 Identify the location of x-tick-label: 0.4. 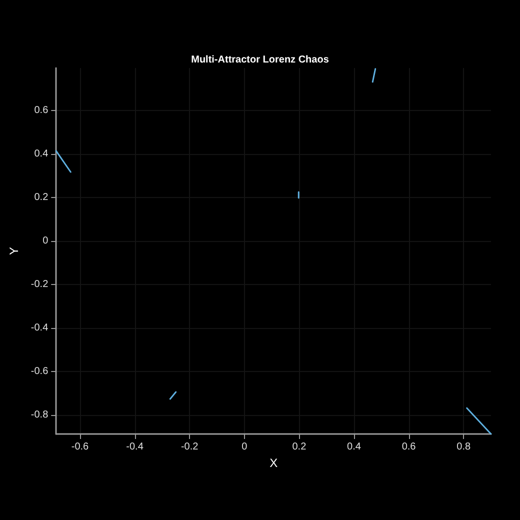
(354, 447).